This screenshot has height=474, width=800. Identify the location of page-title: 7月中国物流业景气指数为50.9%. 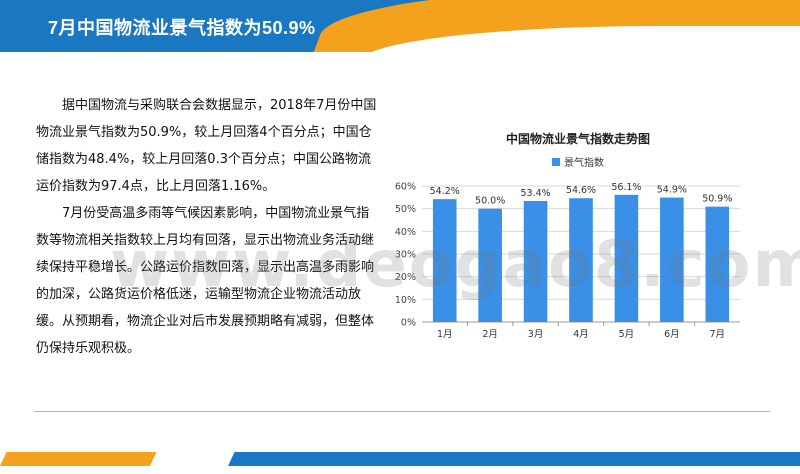
(182, 28).